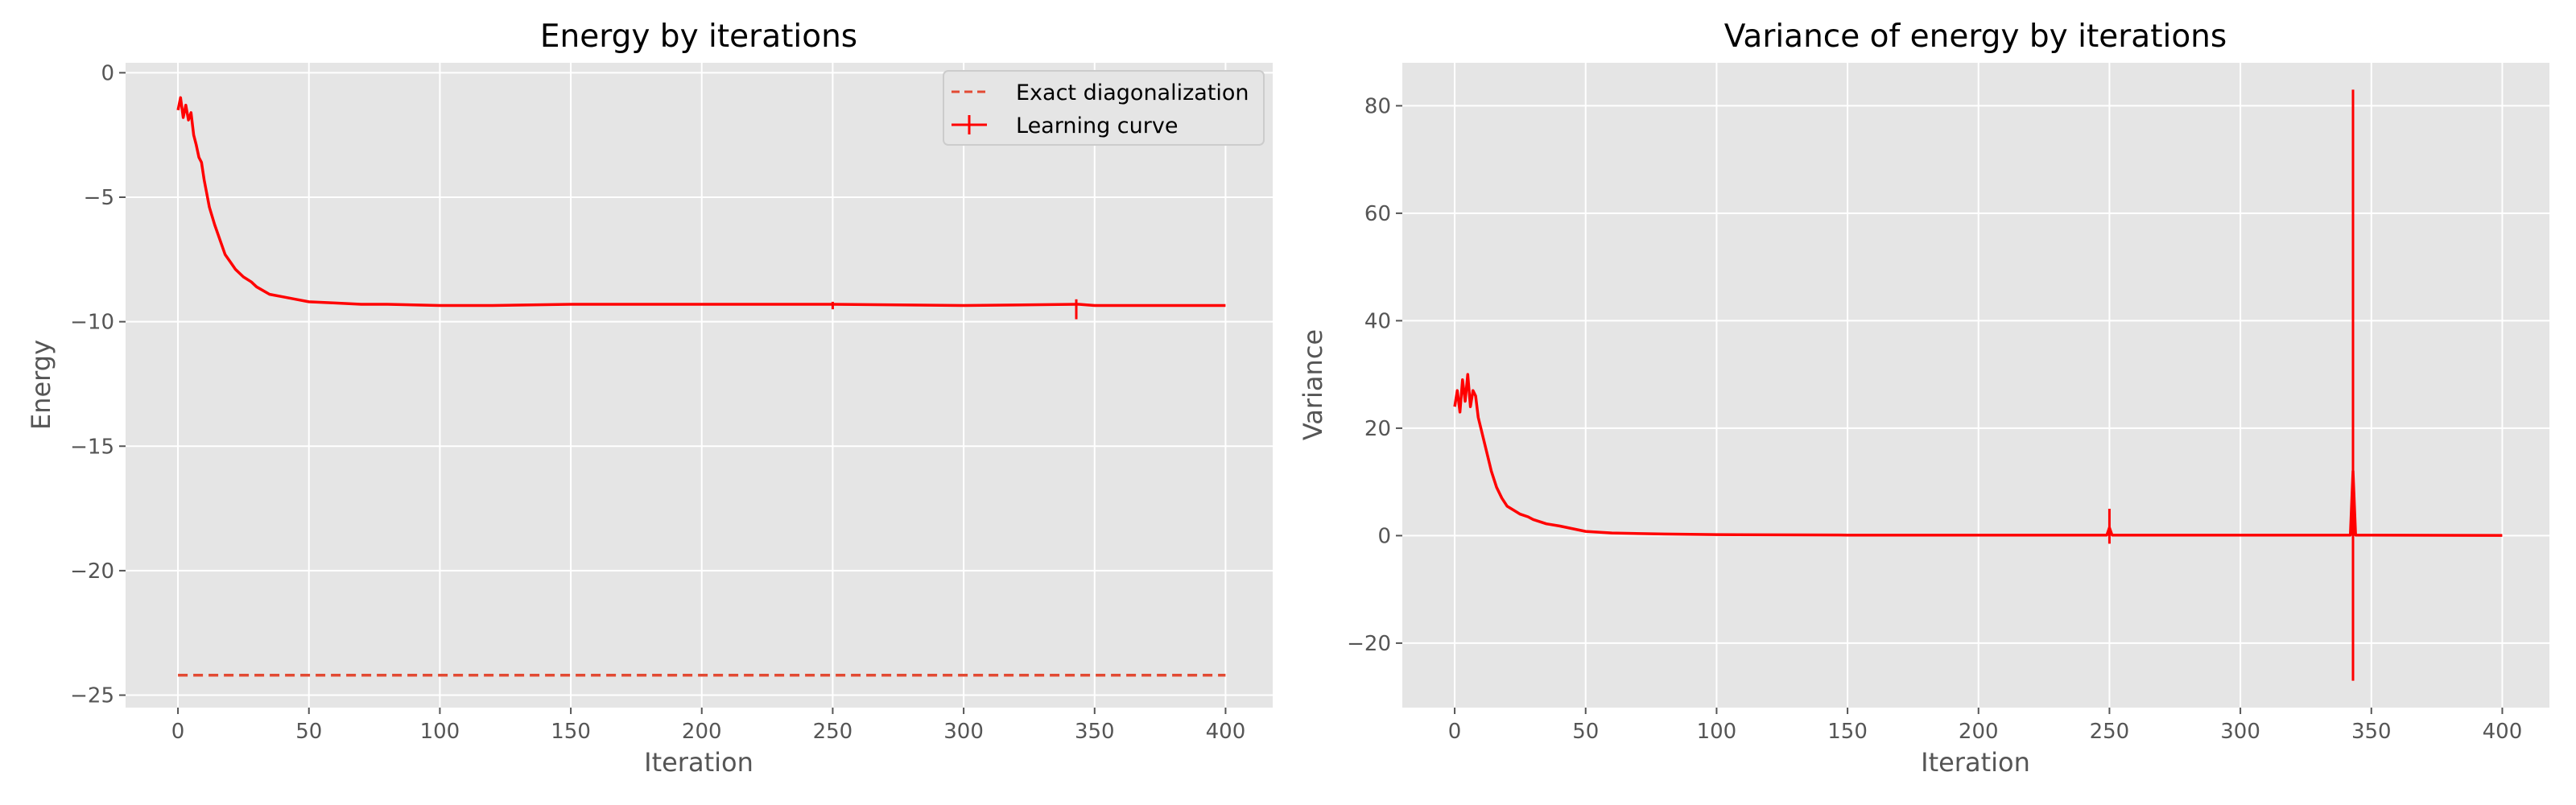  I want to click on energy-y-tick-label: −10, so click(92, 323).